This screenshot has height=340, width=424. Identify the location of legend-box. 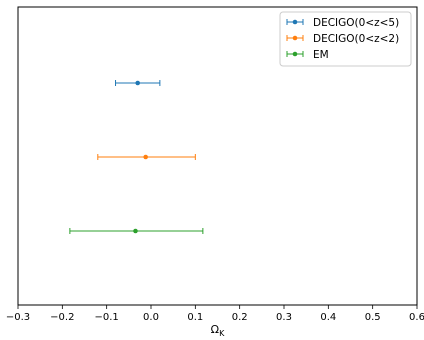
(345, 39).